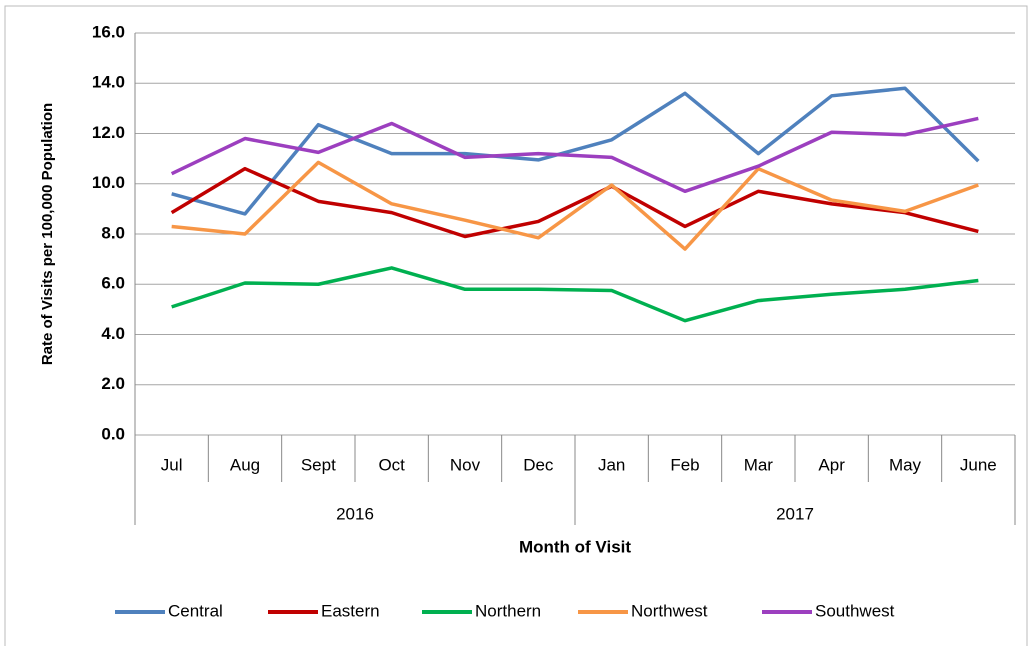 The image size is (1030, 646). I want to click on y-tick-label: 0.0, so click(113, 433).